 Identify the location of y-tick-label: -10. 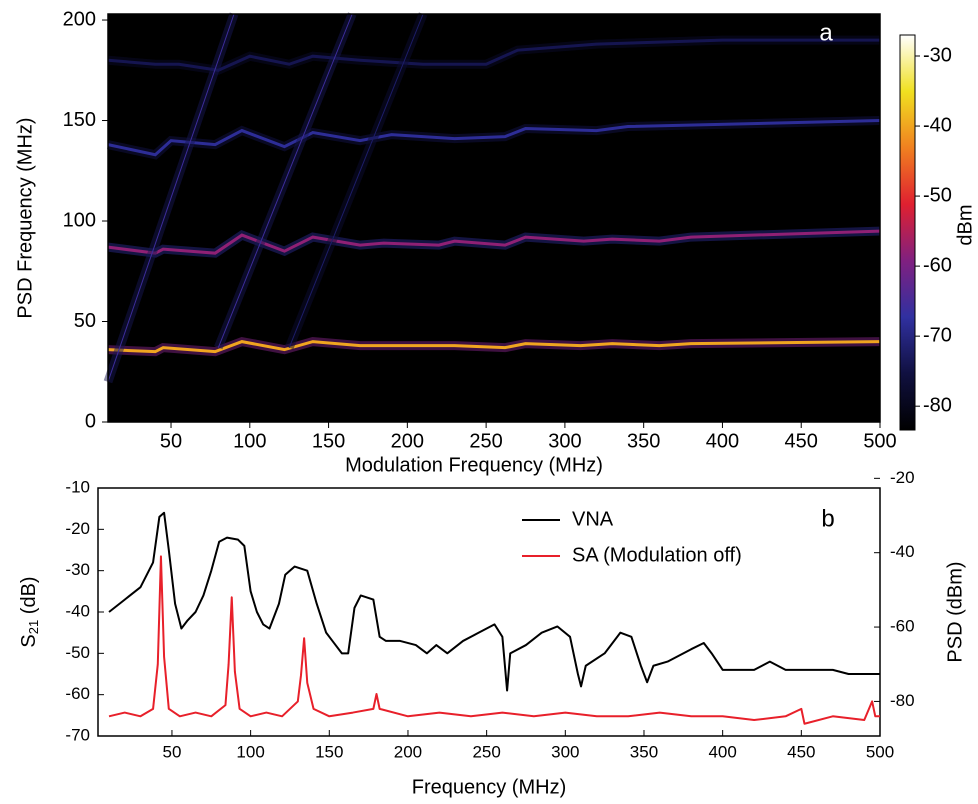
(77, 486).